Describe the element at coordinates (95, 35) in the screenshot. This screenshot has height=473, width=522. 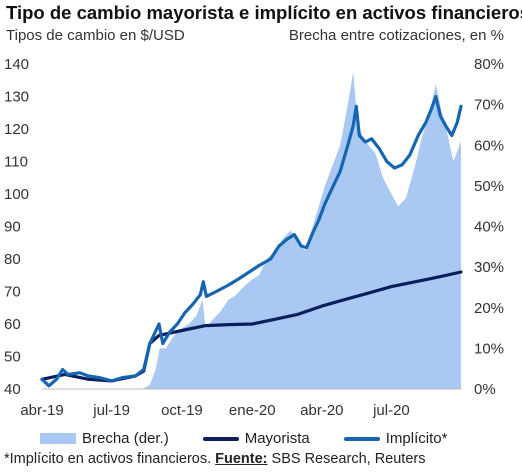
I see `left-axis-label: Tipos de cambio en $/USD` at that location.